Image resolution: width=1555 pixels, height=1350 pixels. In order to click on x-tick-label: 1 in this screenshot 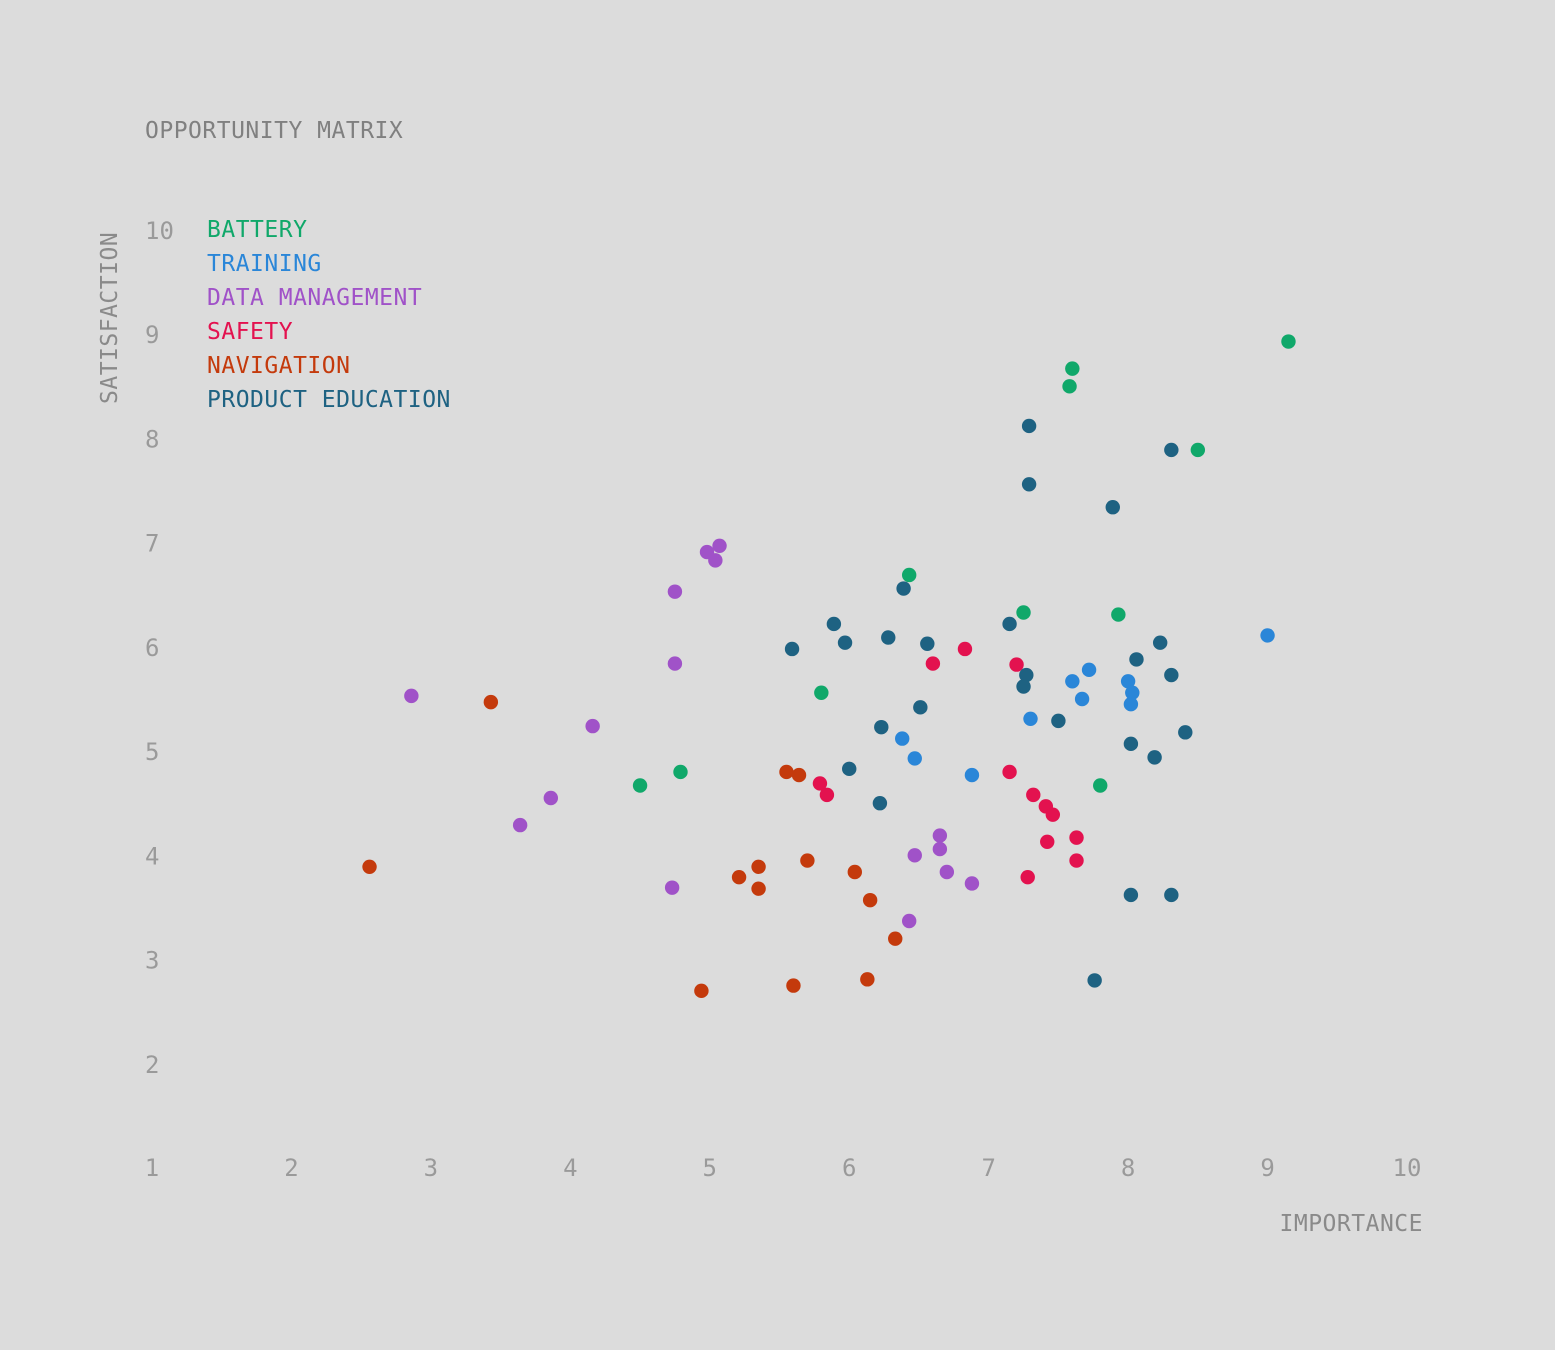, I will do `click(152, 1168)`.